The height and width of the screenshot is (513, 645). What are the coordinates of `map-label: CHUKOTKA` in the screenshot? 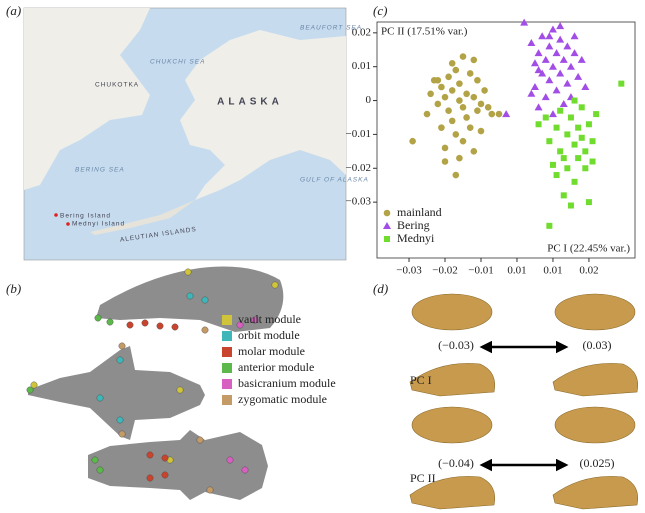 It's located at (117, 85).